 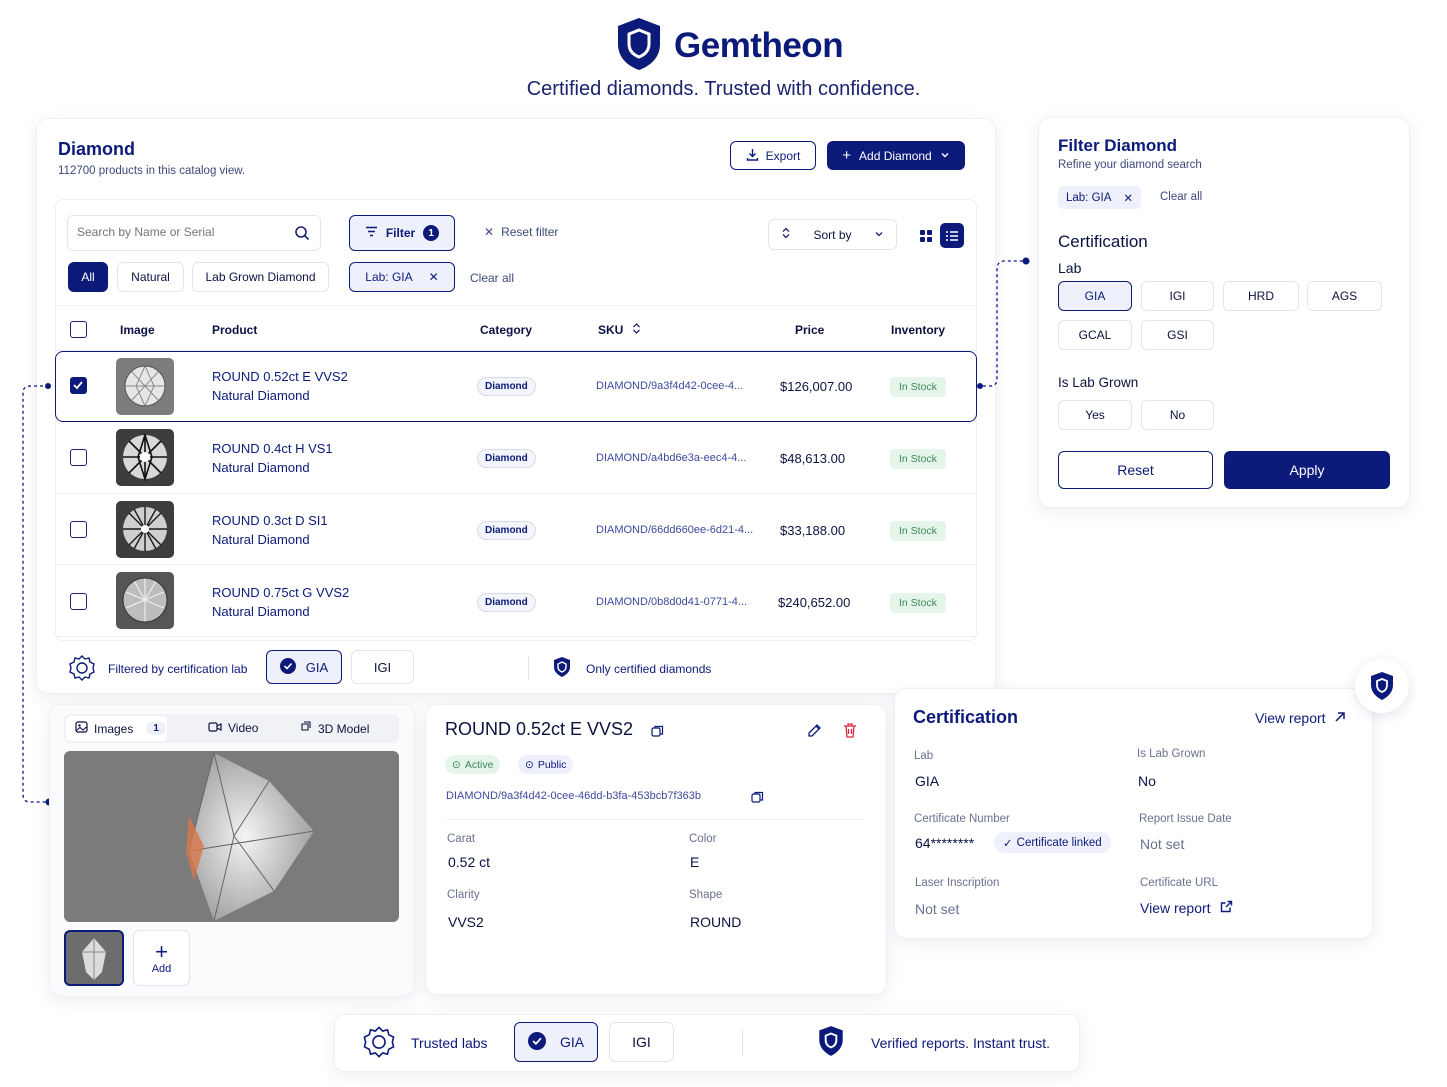 I want to click on carat-value: 0.52 ct, so click(x=469, y=862).